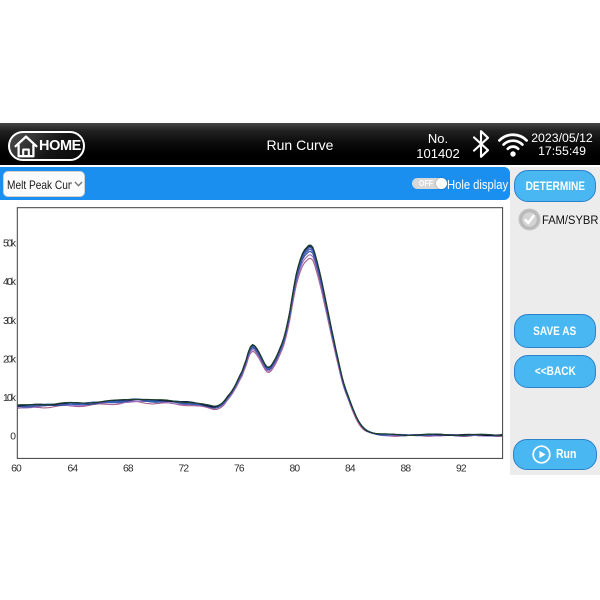 The image size is (600, 600). I want to click on svg-text: 30k, so click(10, 321).